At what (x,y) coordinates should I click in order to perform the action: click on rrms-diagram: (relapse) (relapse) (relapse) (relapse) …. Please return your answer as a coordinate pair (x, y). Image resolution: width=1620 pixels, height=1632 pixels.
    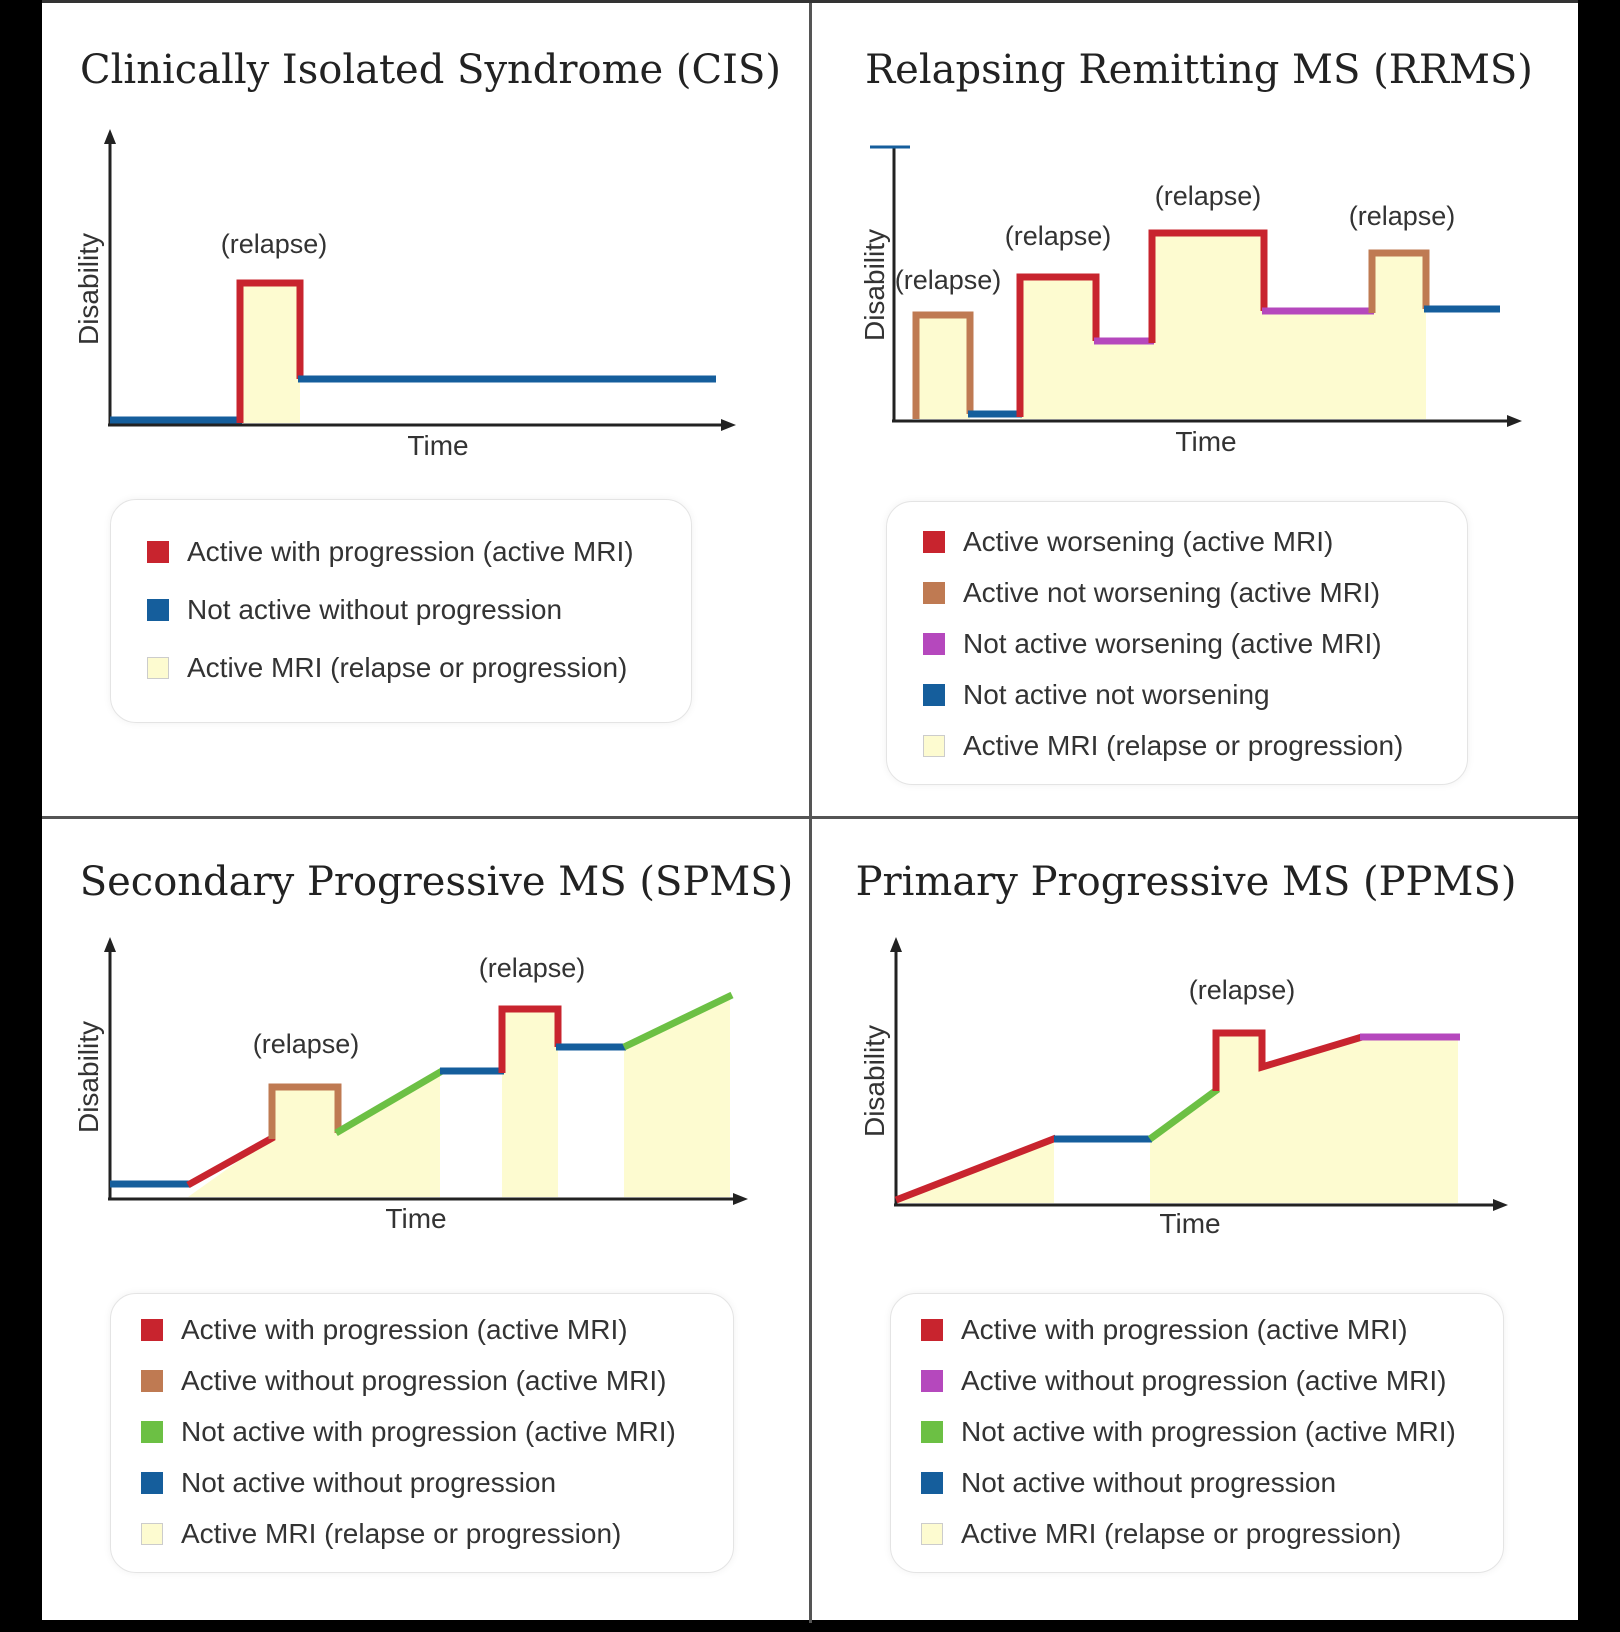
    Looking at the image, I should click on (1190, 301).